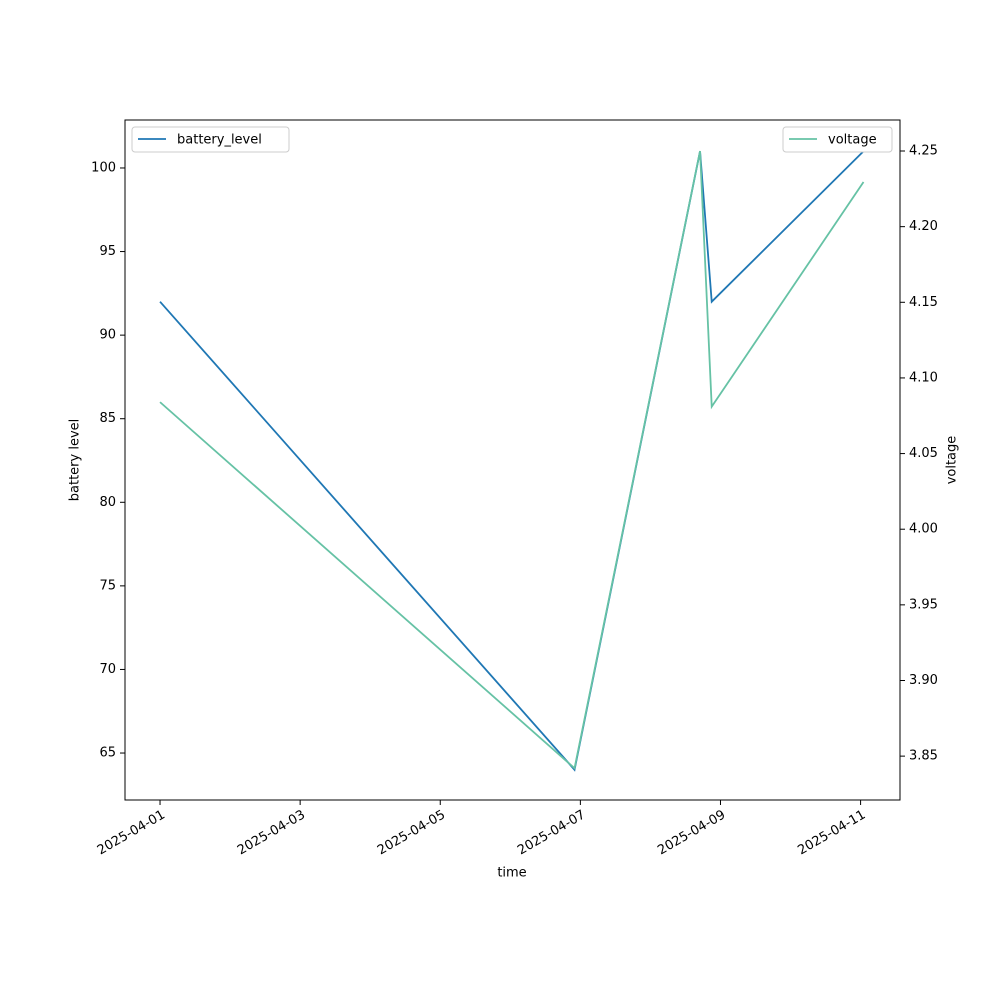 This screenshot has width=1000, height=1000. I want to click on y2-tick-label: 4.20, so click(923, 226).